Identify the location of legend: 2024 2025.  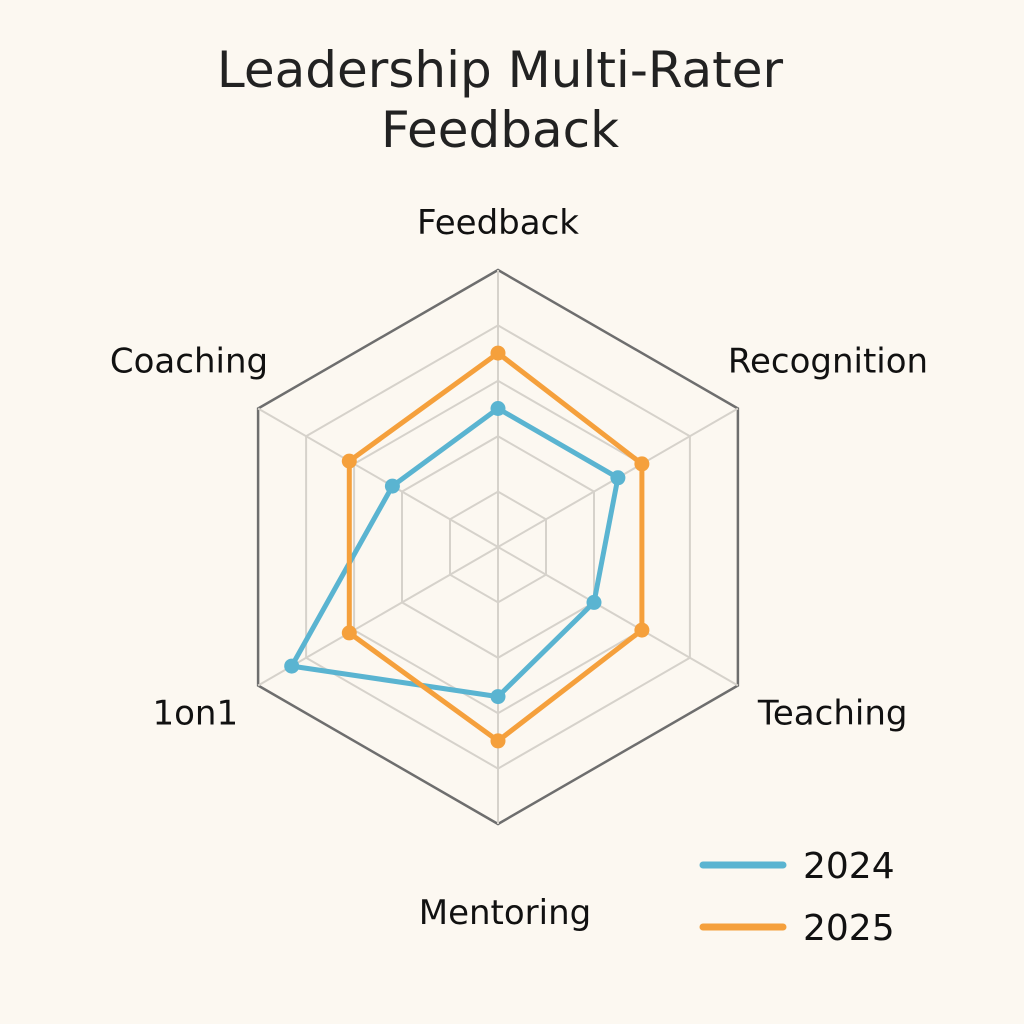
(797, 897).